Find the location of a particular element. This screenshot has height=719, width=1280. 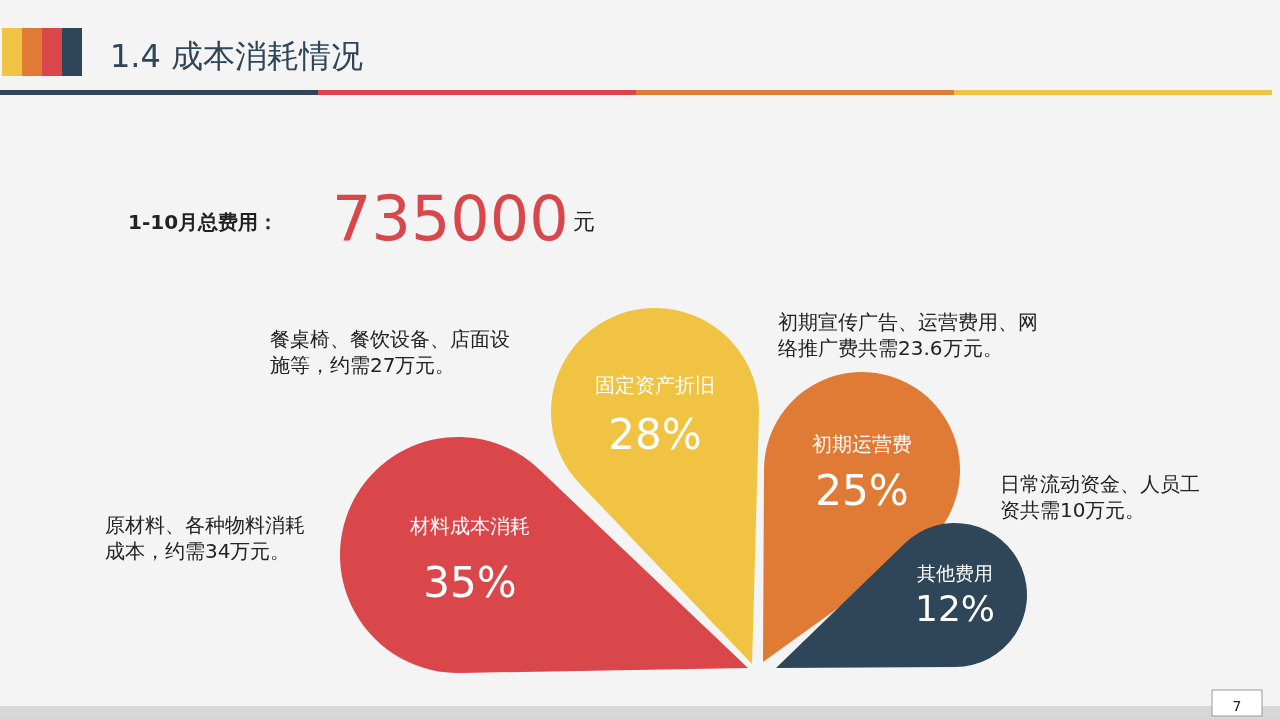

text: 日常流动资金、人员工资共需10万元。 is located at coordinates (1100, 497).